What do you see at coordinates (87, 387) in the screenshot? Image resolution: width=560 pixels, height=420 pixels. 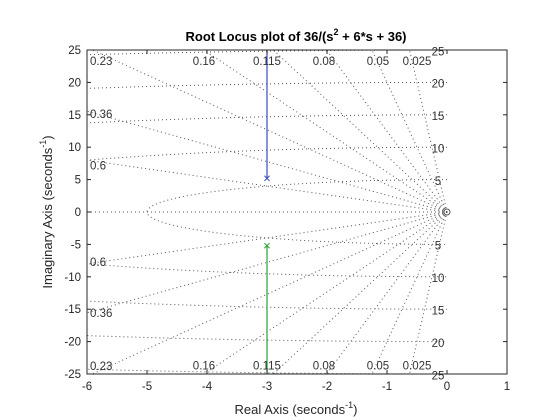 I see `x-tick-label: -6` at bounding box center [87, 387].